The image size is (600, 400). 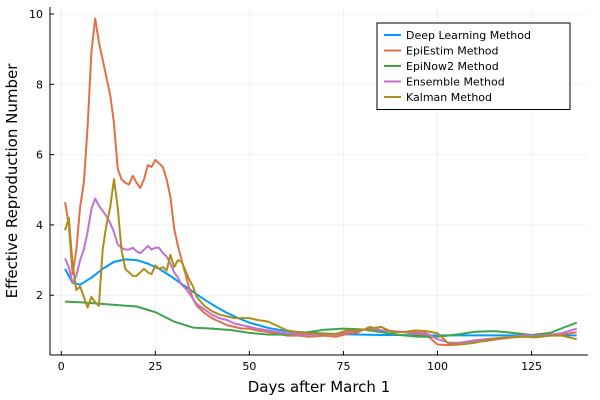 I want to click on legend-item: Kalman Method, so click(x=438, y=97).